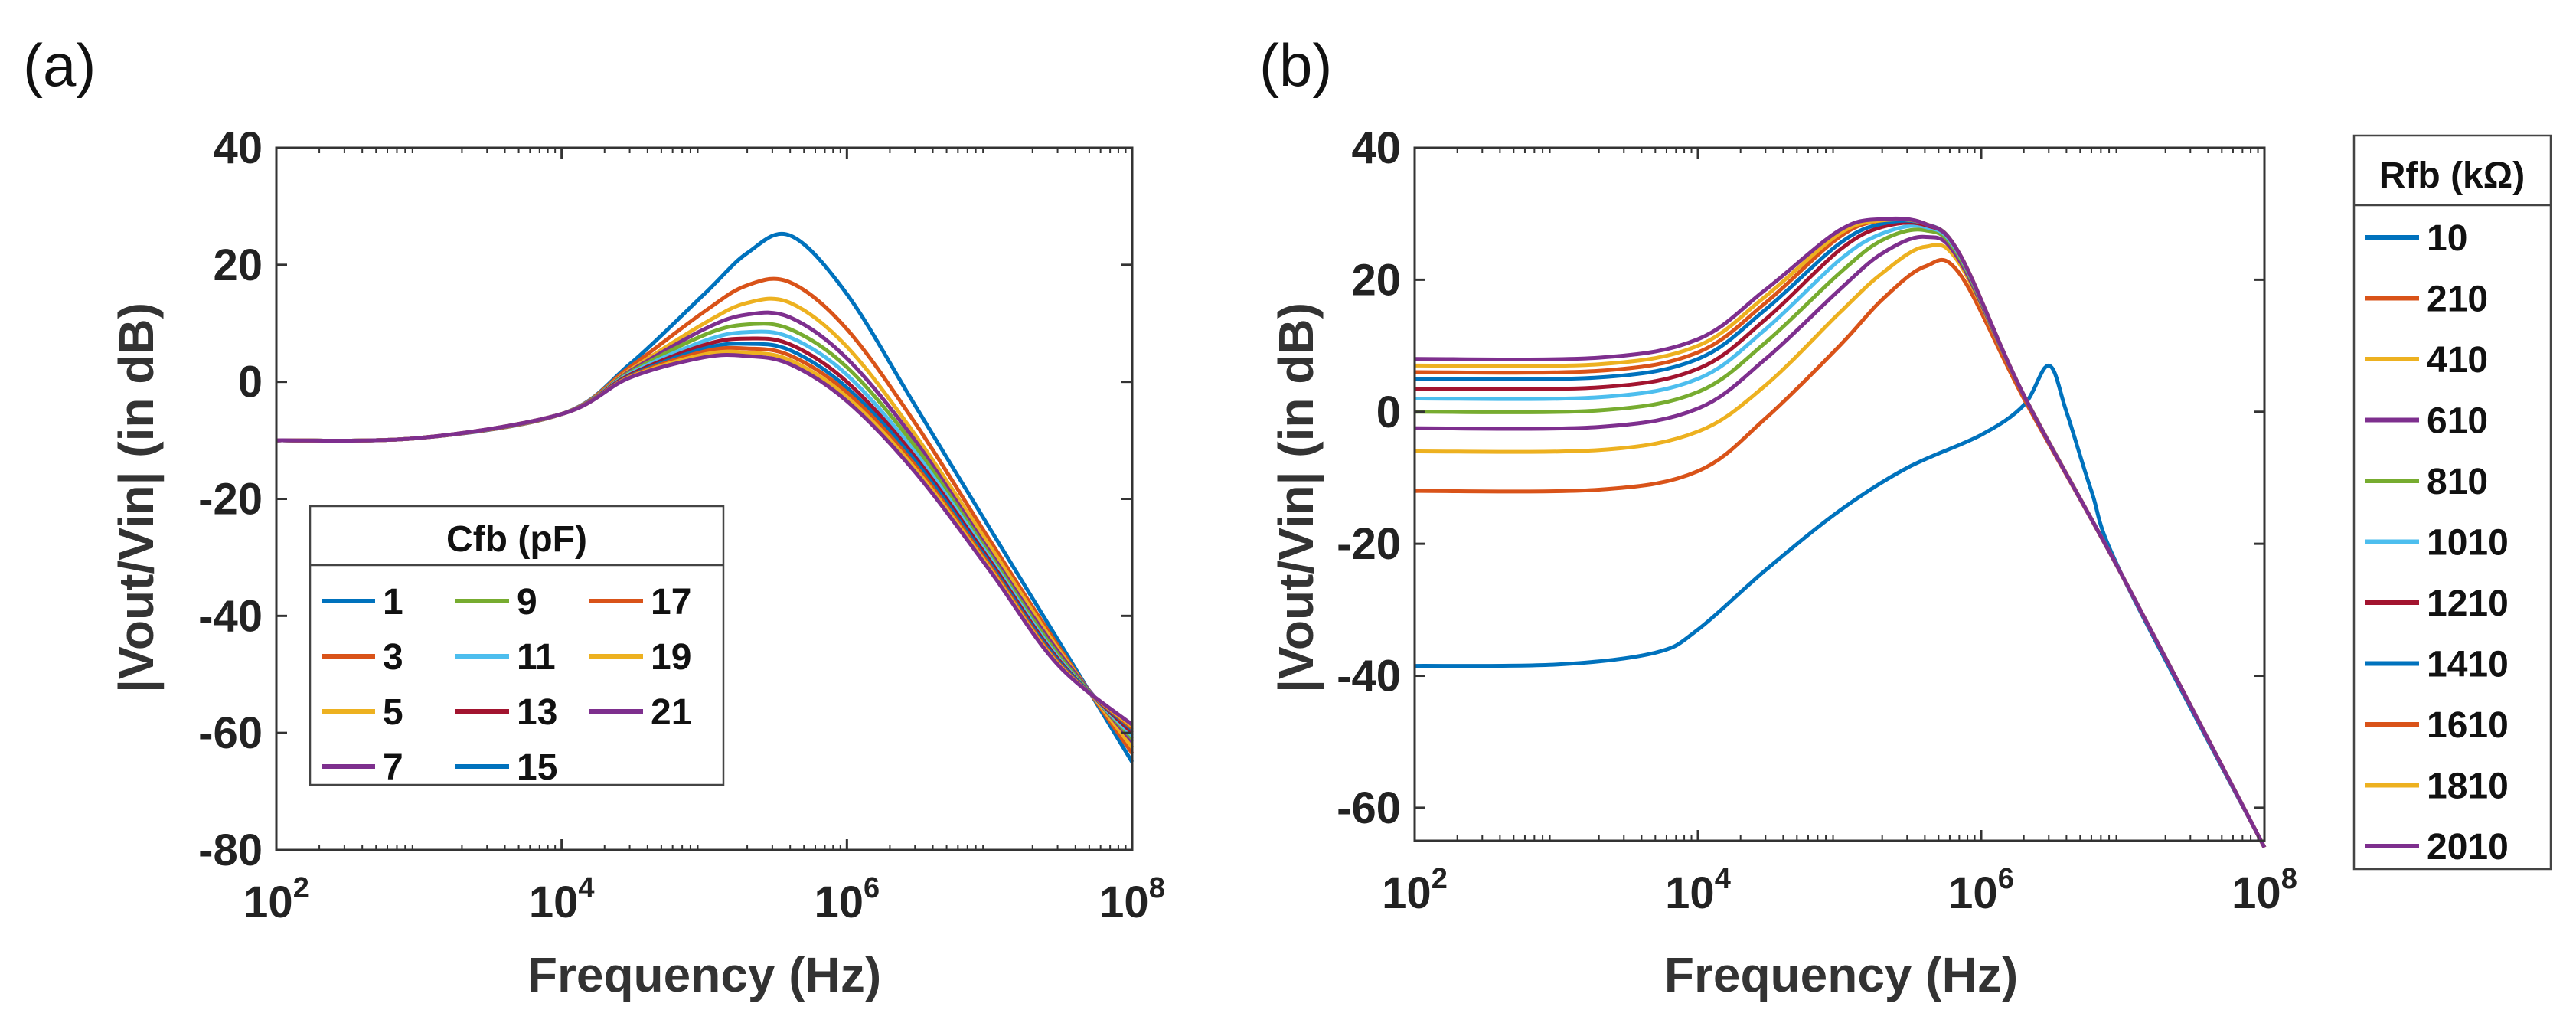  Describe the element at coordinates (238, 148) in the screenshot. I see `panel-a-ytick-label: 40` at that location.